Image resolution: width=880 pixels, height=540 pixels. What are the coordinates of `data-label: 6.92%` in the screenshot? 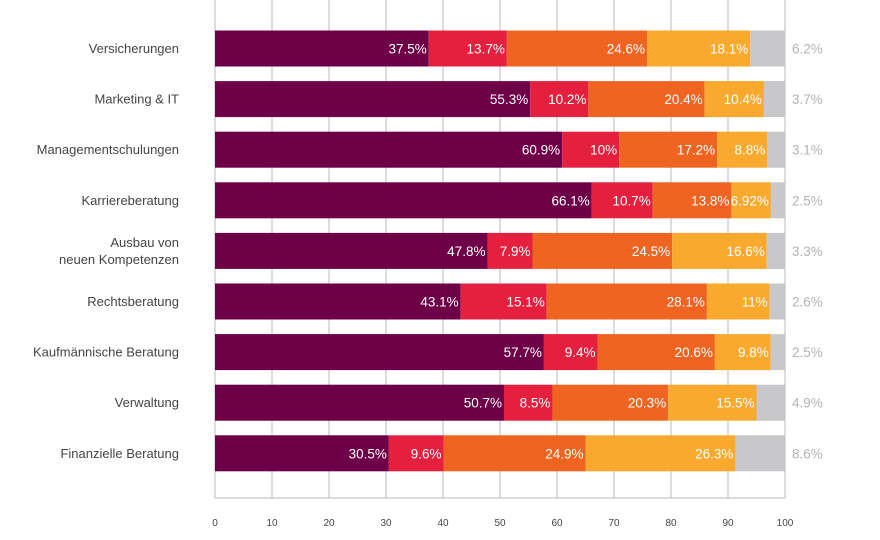 It's located at (750, 200).